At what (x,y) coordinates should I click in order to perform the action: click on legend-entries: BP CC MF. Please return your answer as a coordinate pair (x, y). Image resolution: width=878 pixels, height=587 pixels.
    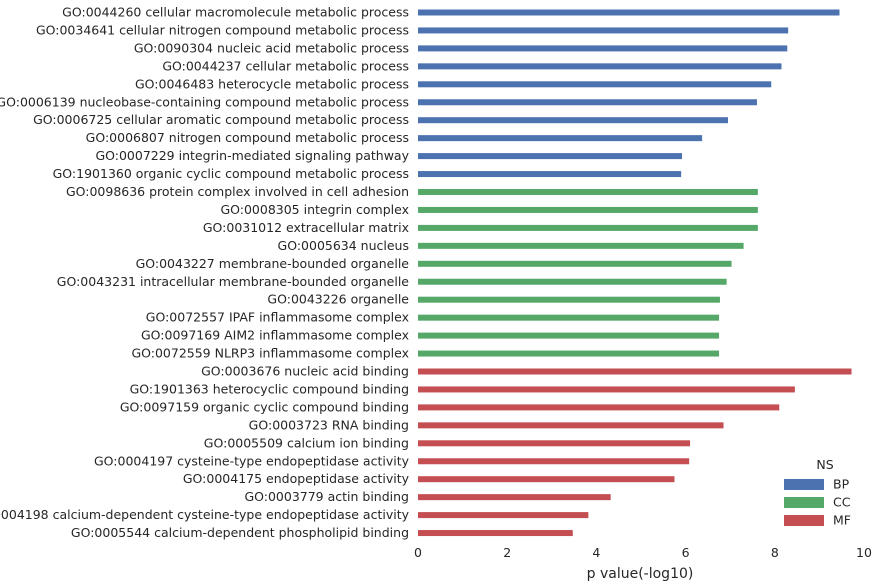
    Looking at the image, I should click on (817, 502).